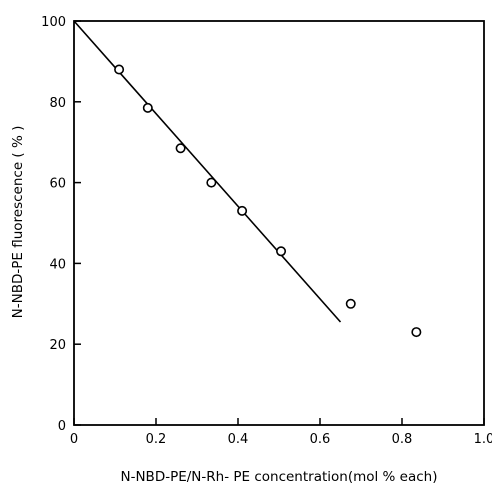  What do you see at coordinates (57, 345) in the screenshot?
I see `y-tick-label: 20` at bounding box center [57, 345].